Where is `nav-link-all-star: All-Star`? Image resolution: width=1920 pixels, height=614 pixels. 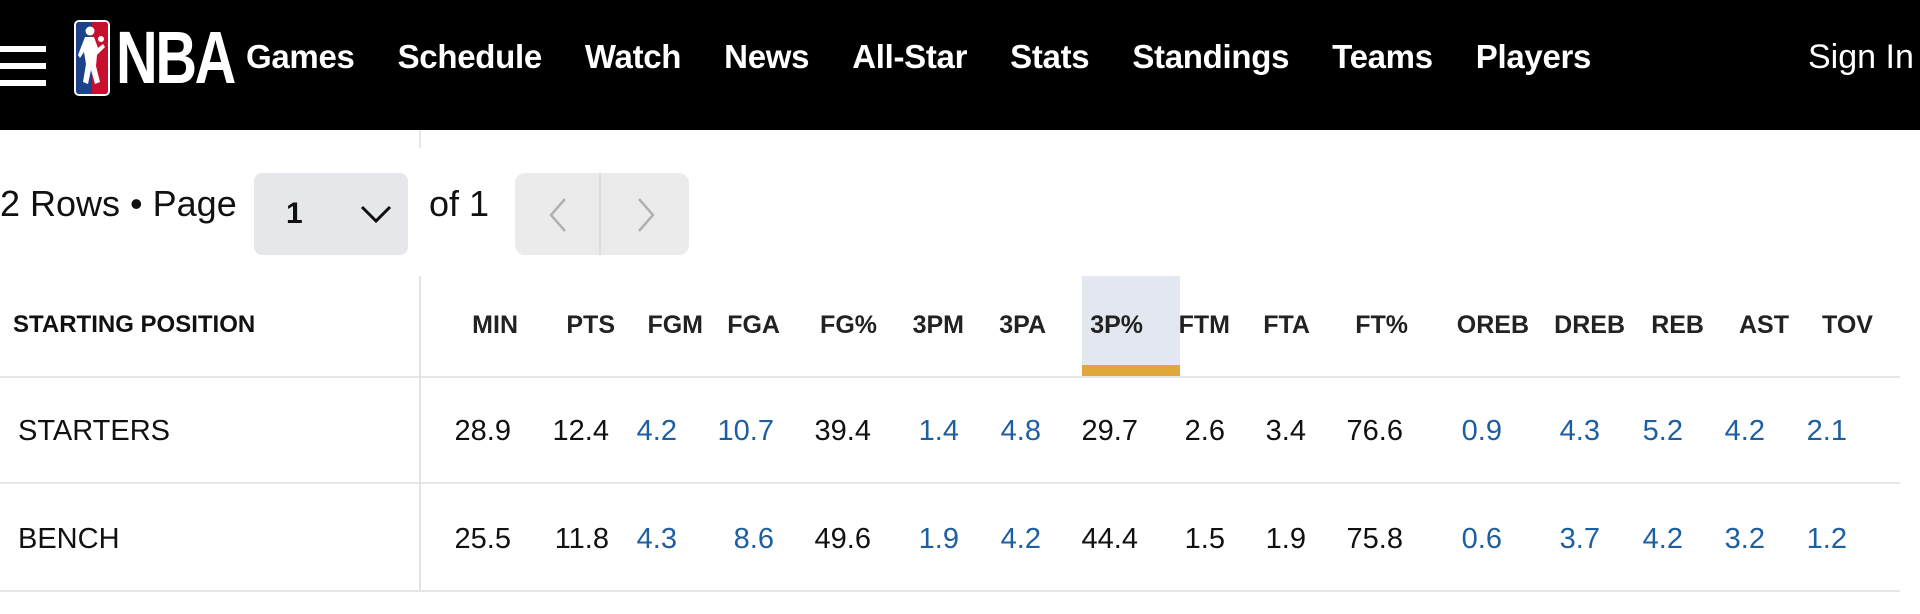
nav-link-all-star: All-Star is located at coordinates (910, 56).